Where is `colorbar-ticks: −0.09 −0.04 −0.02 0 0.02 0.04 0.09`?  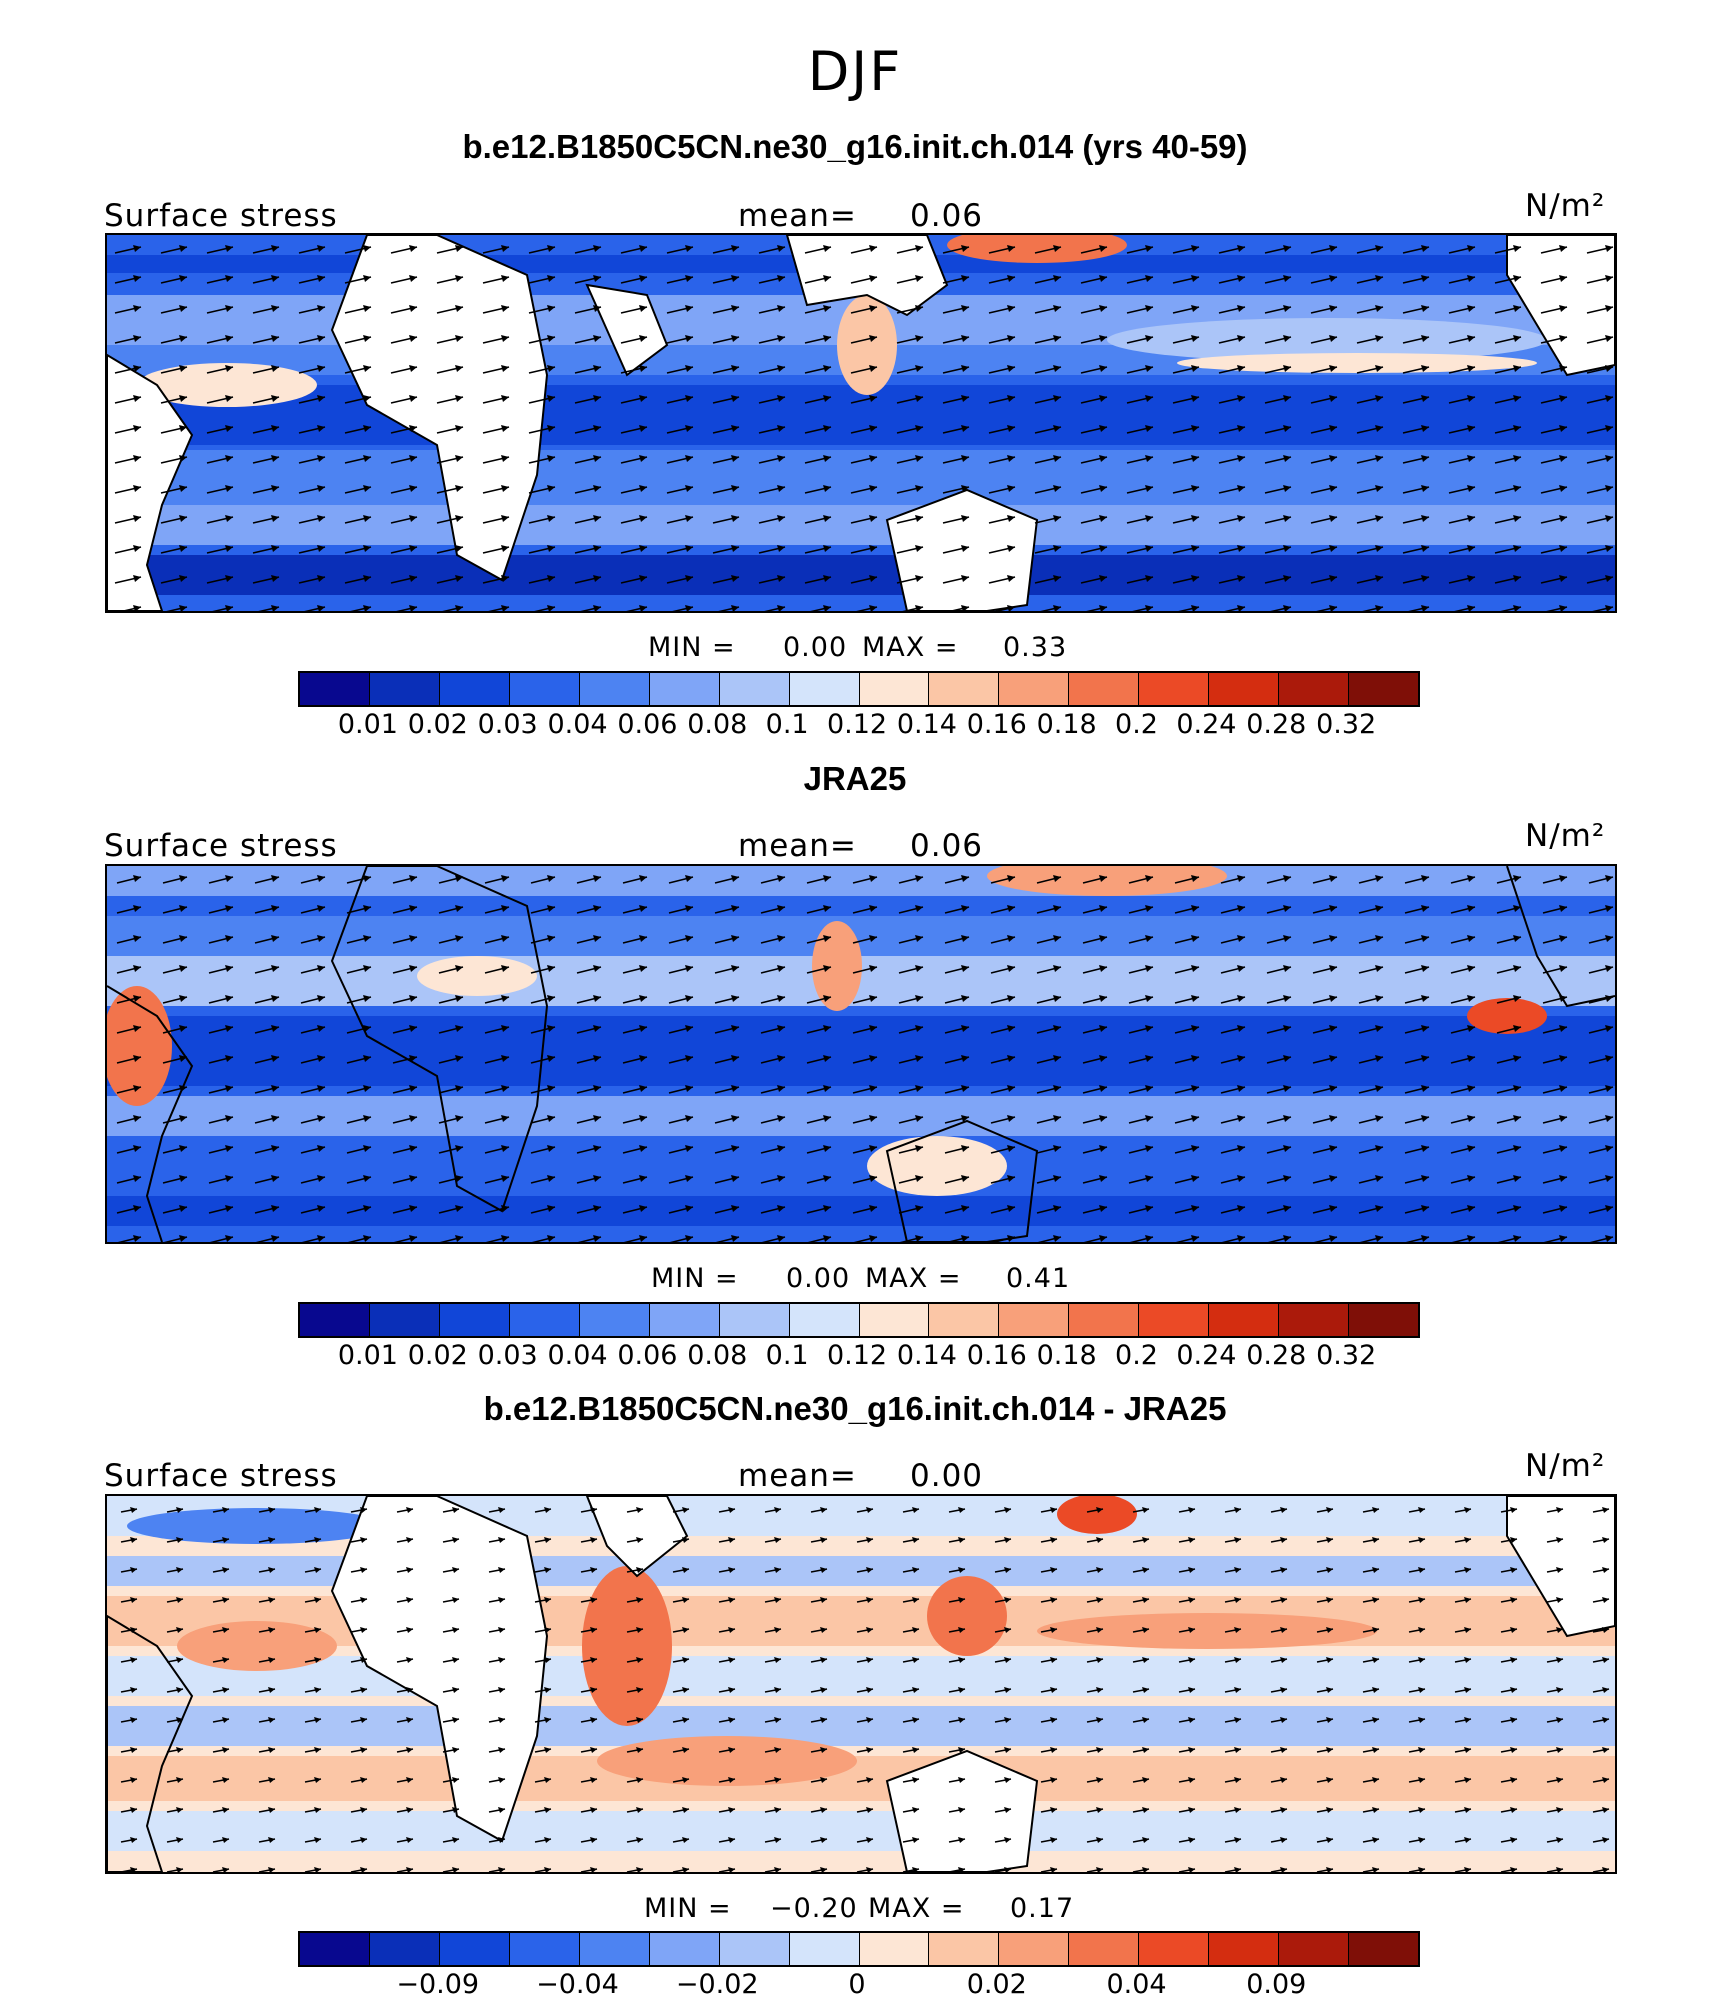 colorbar-ticks: −0.09 −0.04 −0.02 0 0.02 0.04 0.09 is located at coordinates (857, 1986).